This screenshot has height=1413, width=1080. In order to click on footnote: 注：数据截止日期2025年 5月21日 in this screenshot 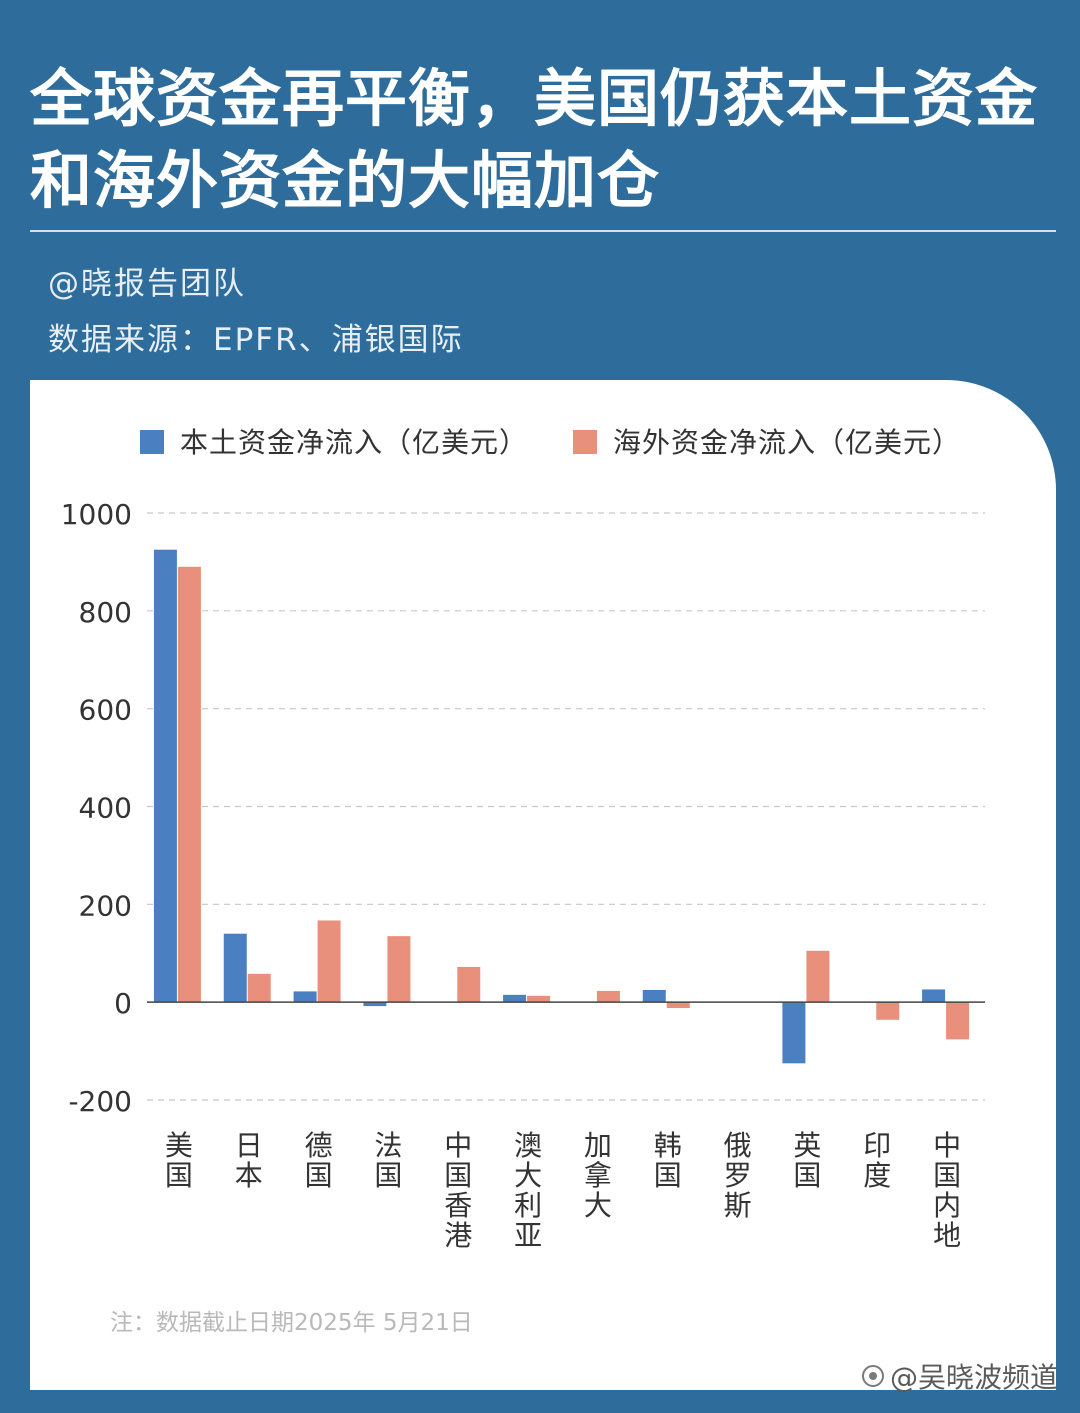, I will do `click(291, 1323)`.